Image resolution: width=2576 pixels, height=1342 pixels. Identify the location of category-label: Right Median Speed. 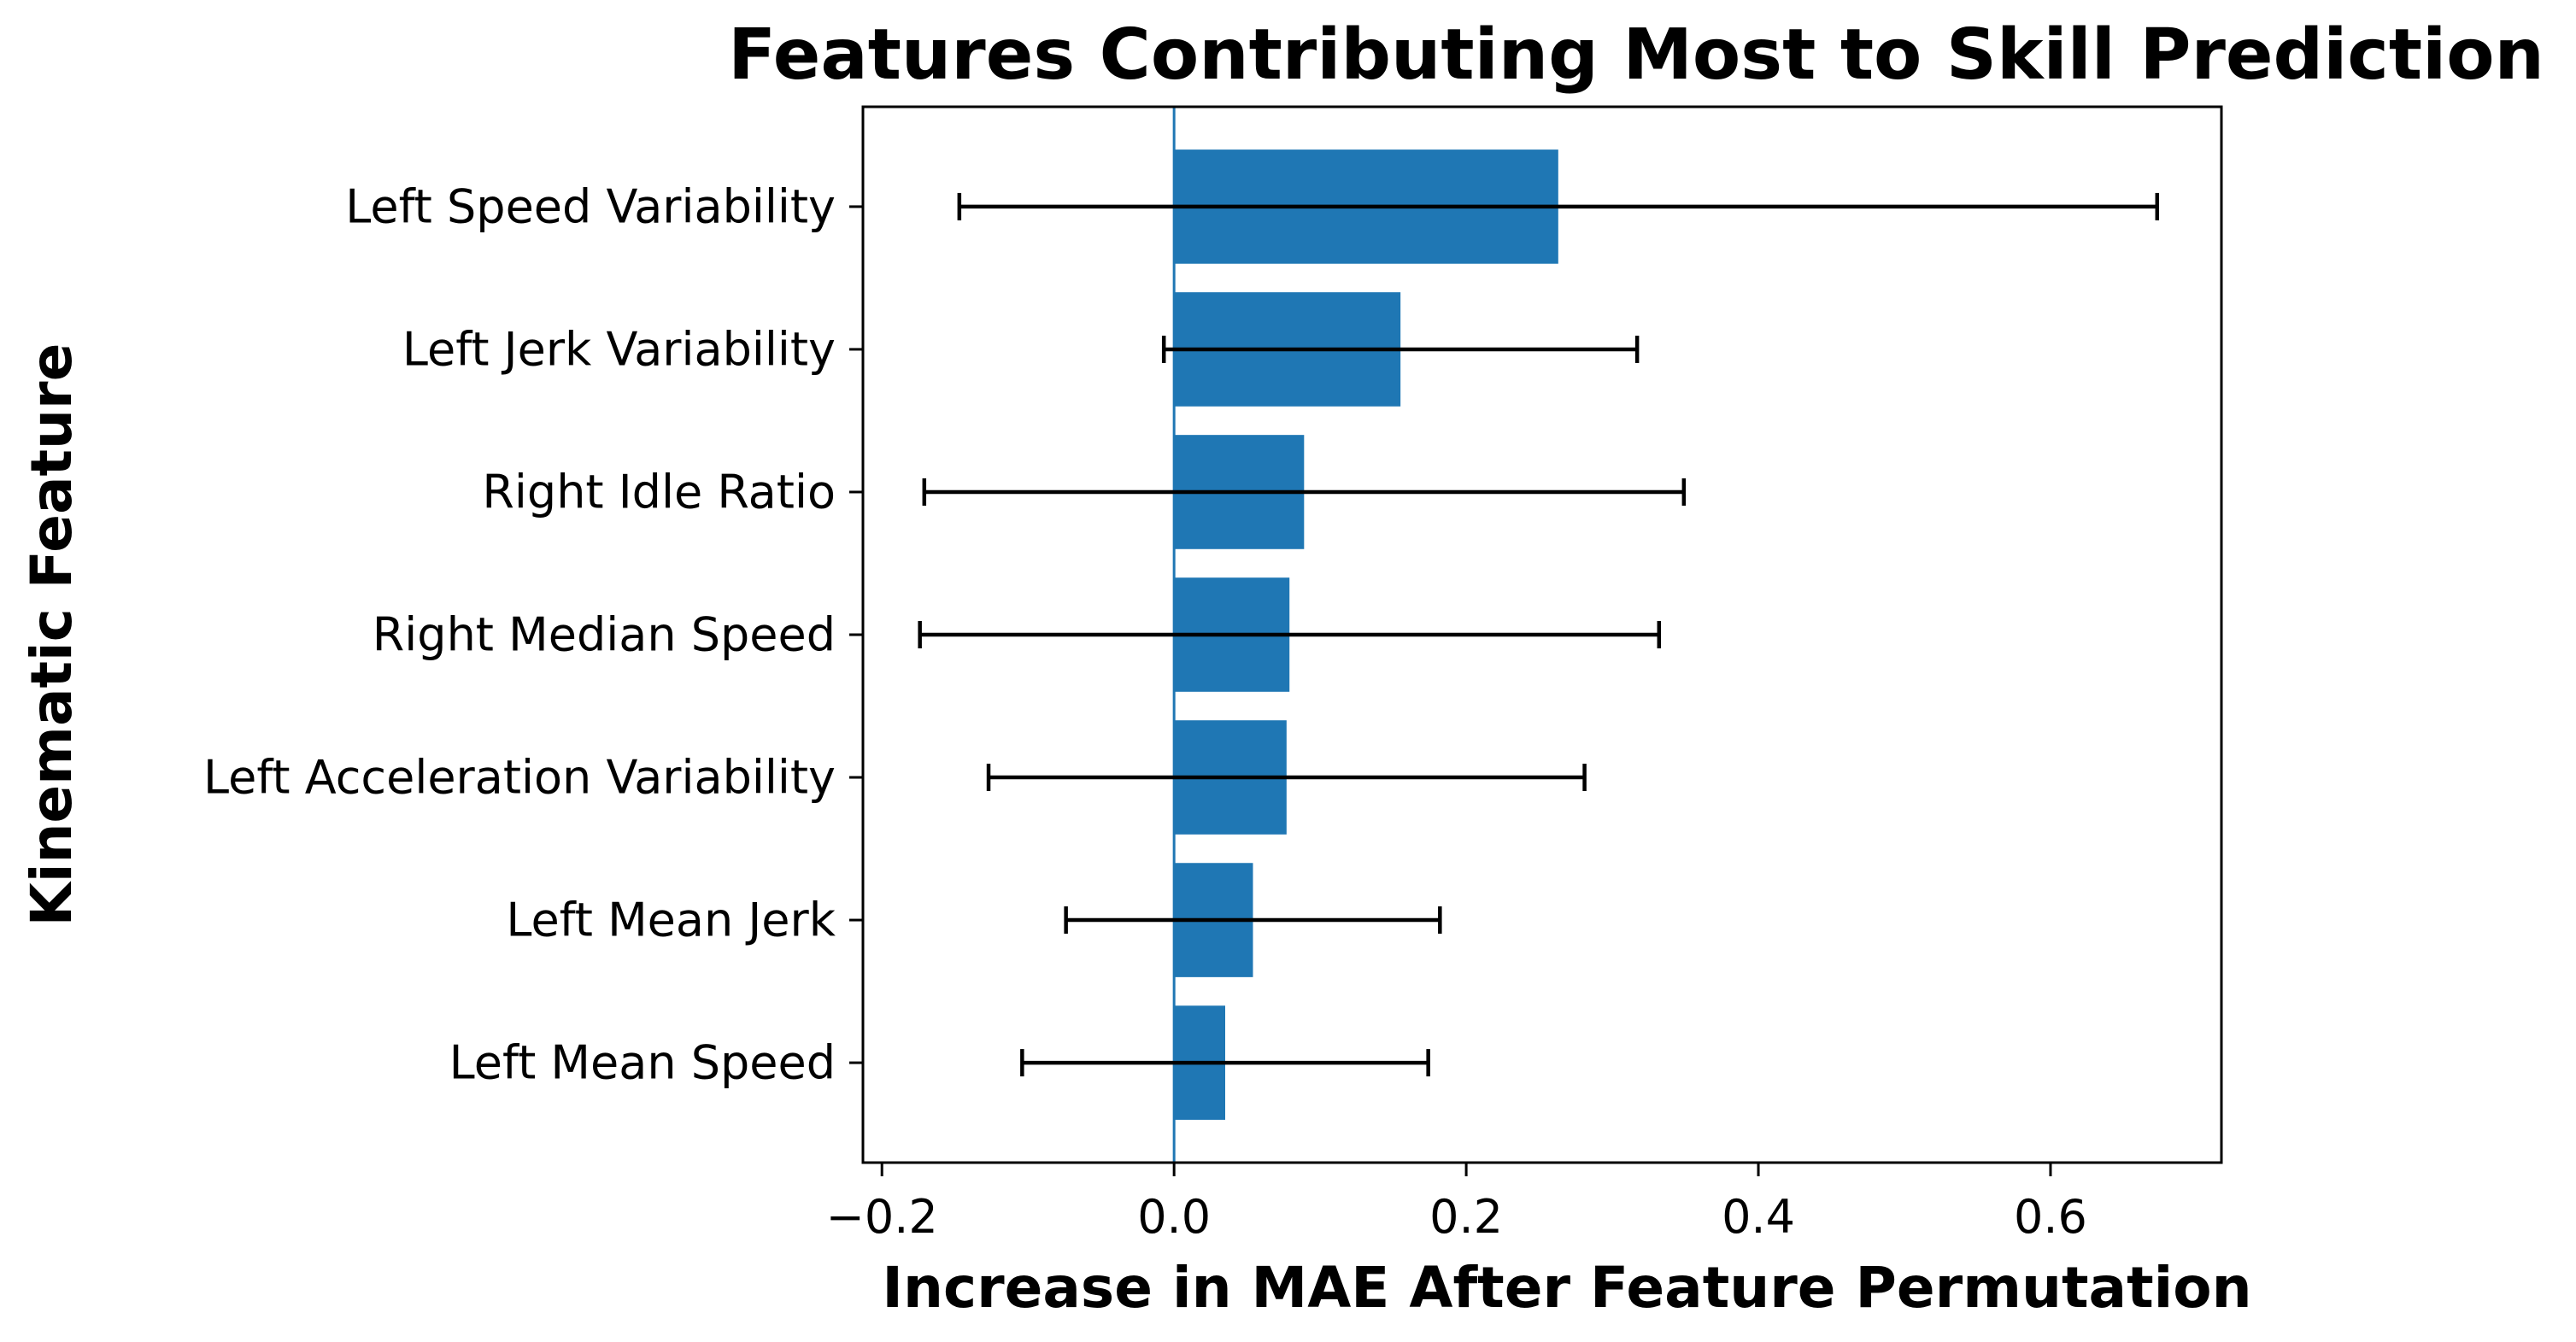
(604, 635).